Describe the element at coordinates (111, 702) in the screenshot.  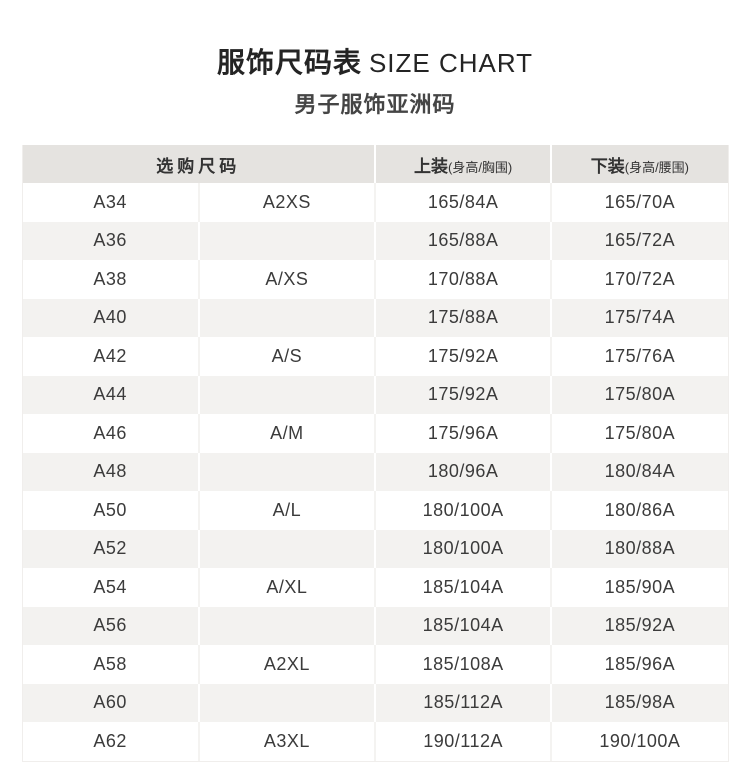
I see `size-code-cell: A60` at that location.